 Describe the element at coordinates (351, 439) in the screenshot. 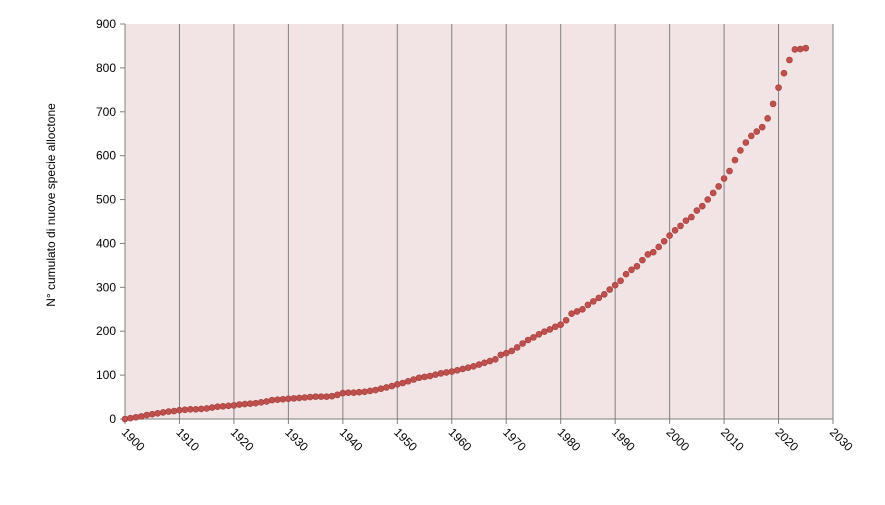

I see `x-tick-label: 1940` at that location.